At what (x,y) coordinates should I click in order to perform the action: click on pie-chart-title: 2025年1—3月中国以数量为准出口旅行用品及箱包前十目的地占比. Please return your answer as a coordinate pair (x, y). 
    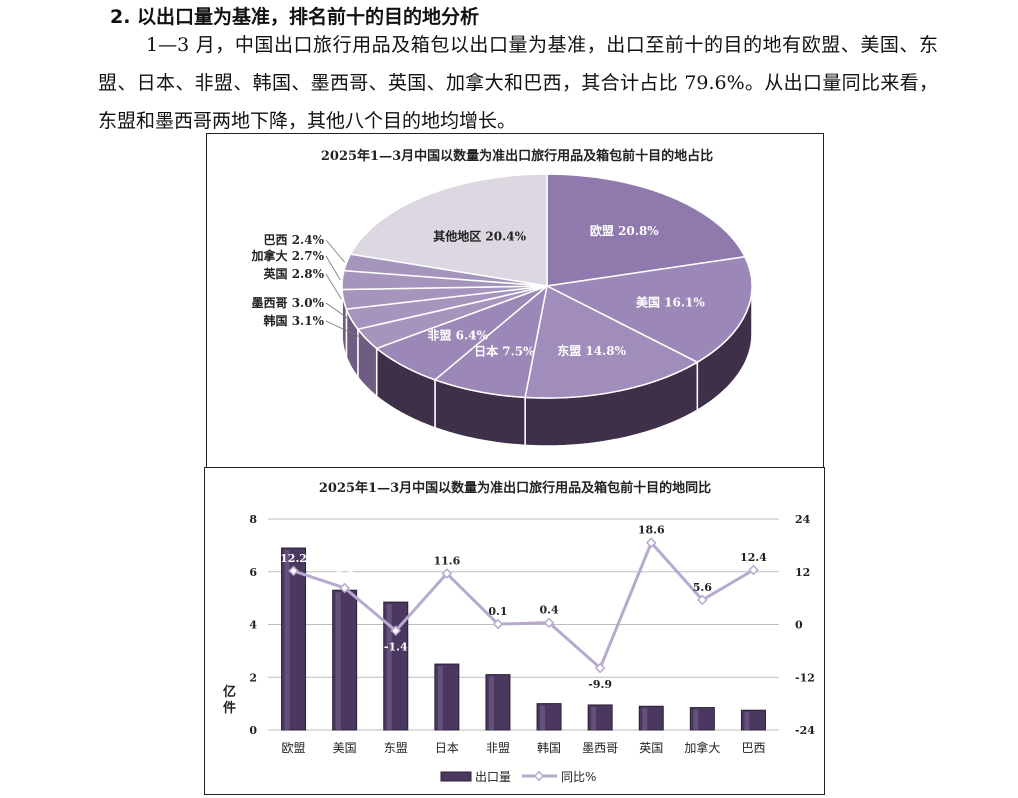
    Looking at the image, I should click on (517, 156).